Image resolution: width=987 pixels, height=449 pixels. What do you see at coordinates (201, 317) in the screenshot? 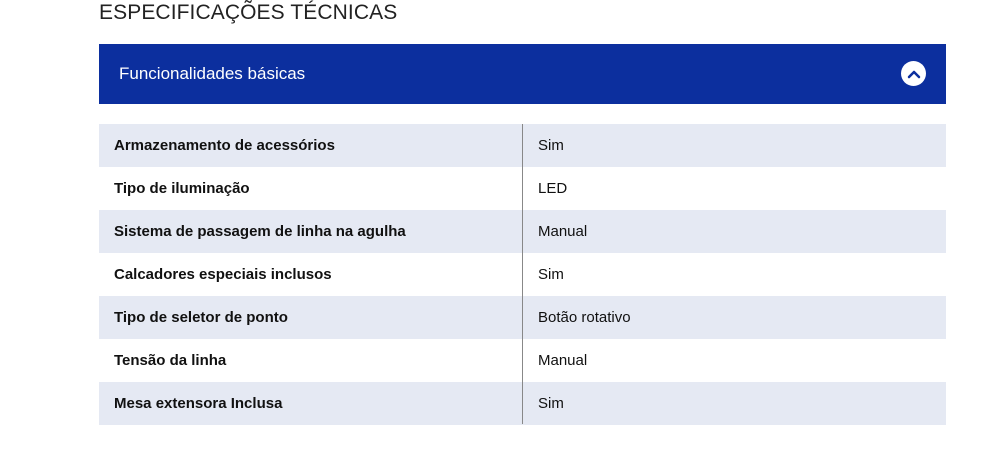
I see `spec-name: Tipo de seletor de ponto` at bounding box center [201, 317].